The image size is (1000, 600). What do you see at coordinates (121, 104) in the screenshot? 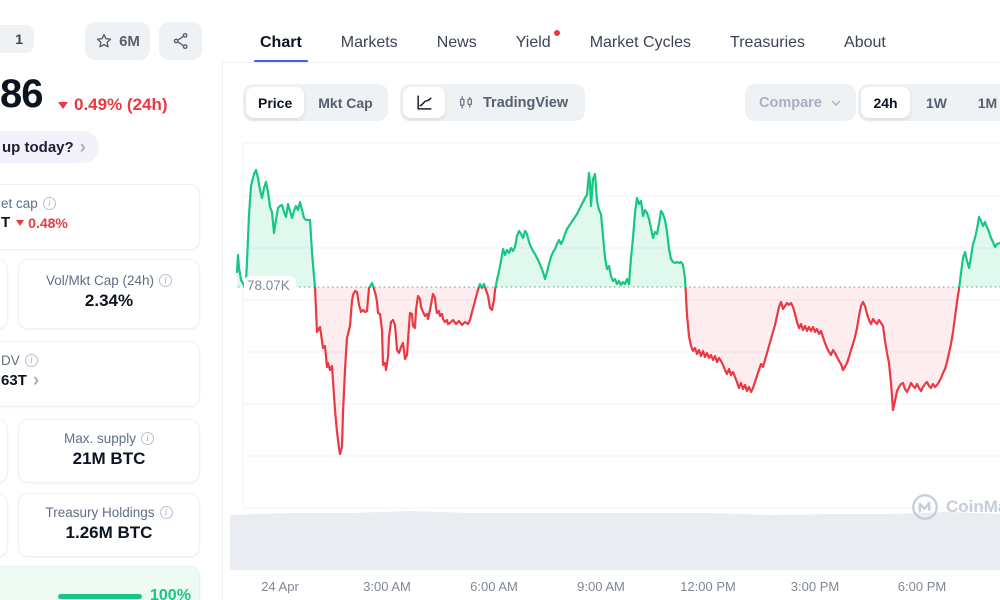
I see `price-change-value: 0.49% (24h)` at bounding box center [121, 104].